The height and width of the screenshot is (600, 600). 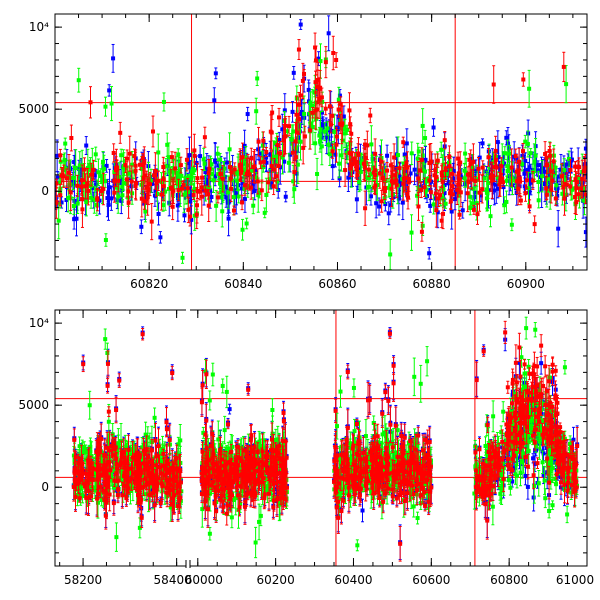 What do you see at coordinates (243, 284) in the screenshot?
I see `x-tick-label: 60840` at bounding box center [243, 284].